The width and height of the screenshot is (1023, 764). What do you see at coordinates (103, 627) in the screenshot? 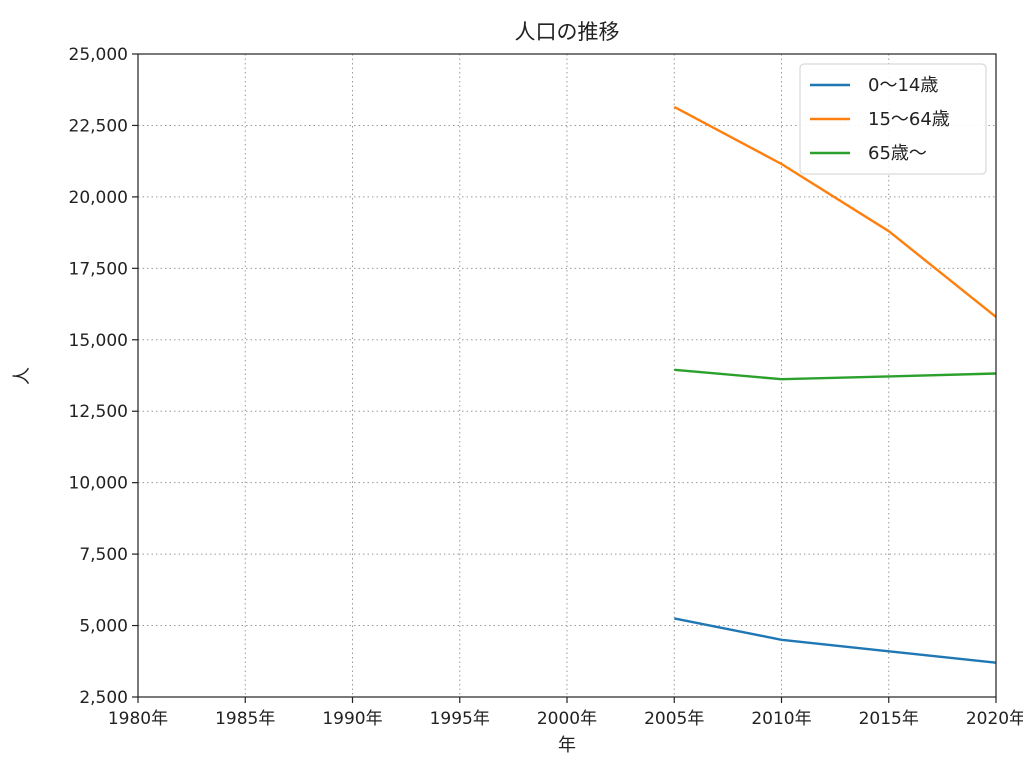
I see `y-tick-label: 5,000` at bounding box center [103, 627].